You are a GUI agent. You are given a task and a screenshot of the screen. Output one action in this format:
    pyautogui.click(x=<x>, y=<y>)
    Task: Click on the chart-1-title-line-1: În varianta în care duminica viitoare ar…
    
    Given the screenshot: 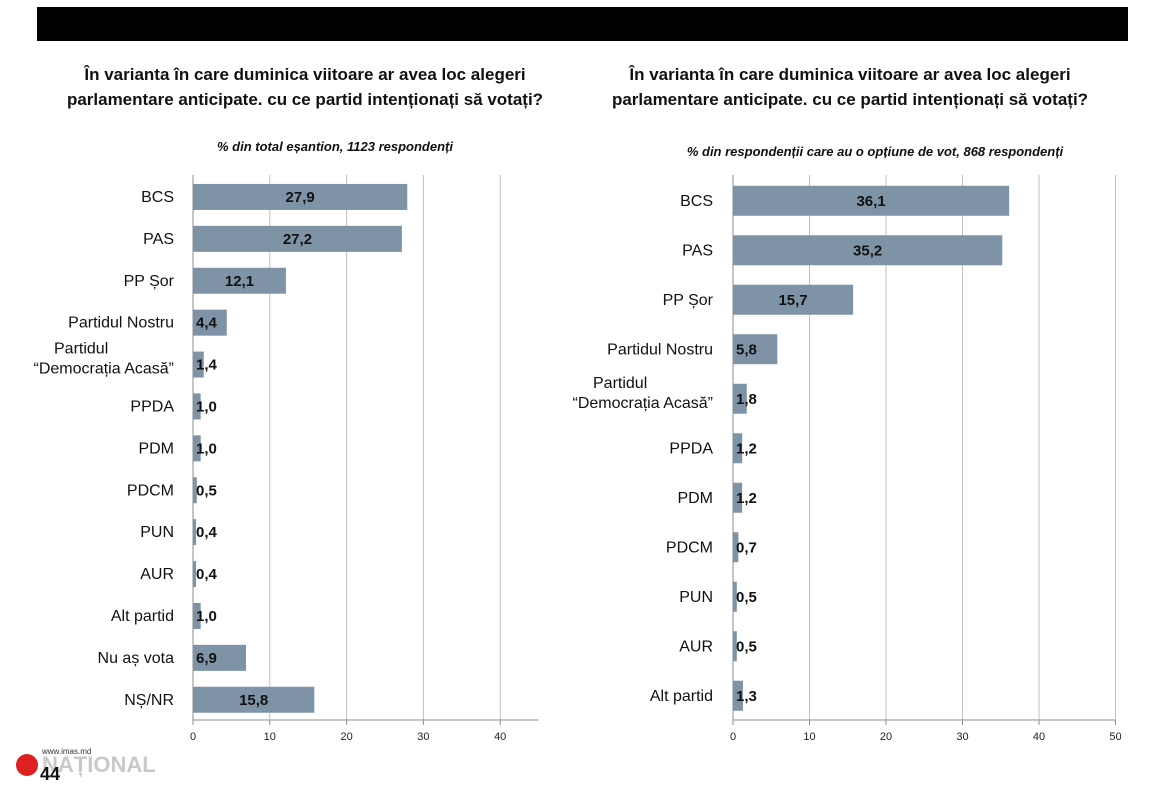 What is the action you would take?
    pyautogui.click(x=305, y=74)
    